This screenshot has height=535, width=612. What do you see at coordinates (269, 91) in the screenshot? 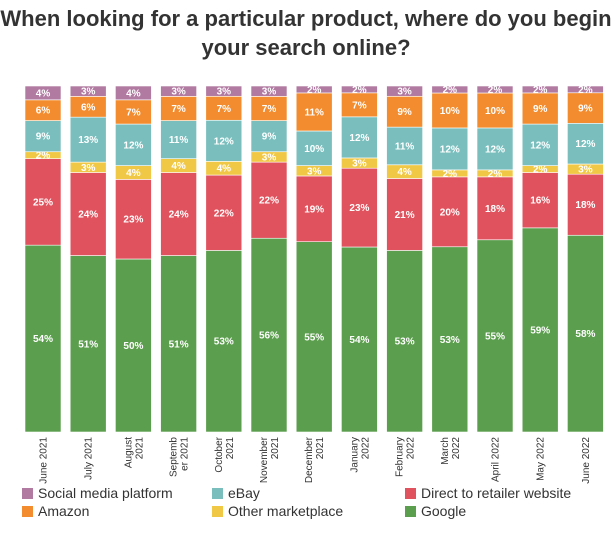
I see `bar-segment-social-media-platform-november-2021` at bounding box center [269, 91].